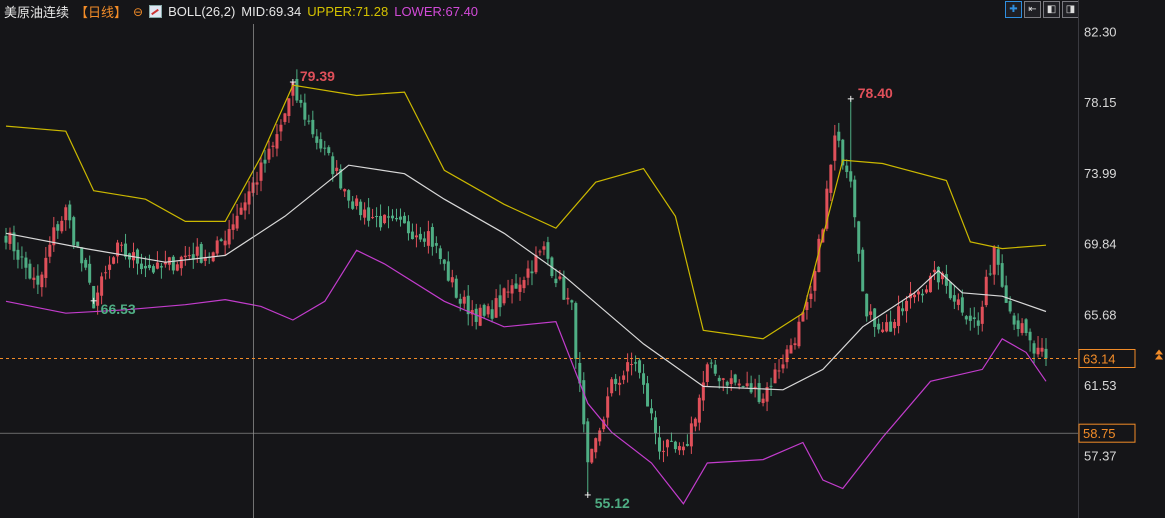 The width and height of the screenshot is (1165, 518). What do you see at coordinates (271, 11) in the screenshot?
I see `mid-value: MID:69.34` at bounding box center [271, 11].